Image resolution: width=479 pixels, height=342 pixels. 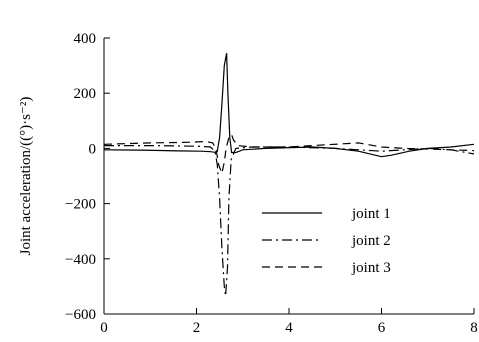 I want to click on y-tick-label: −400, so click(x=80, y=260).